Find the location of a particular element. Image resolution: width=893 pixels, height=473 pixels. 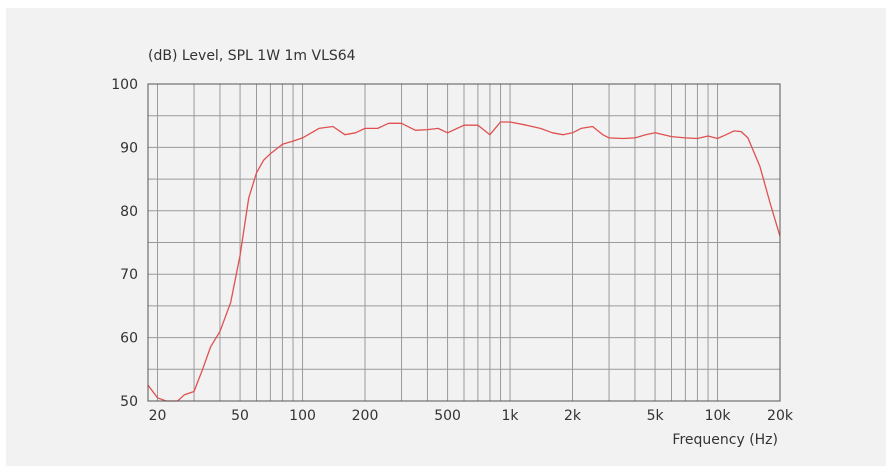

x-tick-label: 500 is located at coordinates (447, 416).